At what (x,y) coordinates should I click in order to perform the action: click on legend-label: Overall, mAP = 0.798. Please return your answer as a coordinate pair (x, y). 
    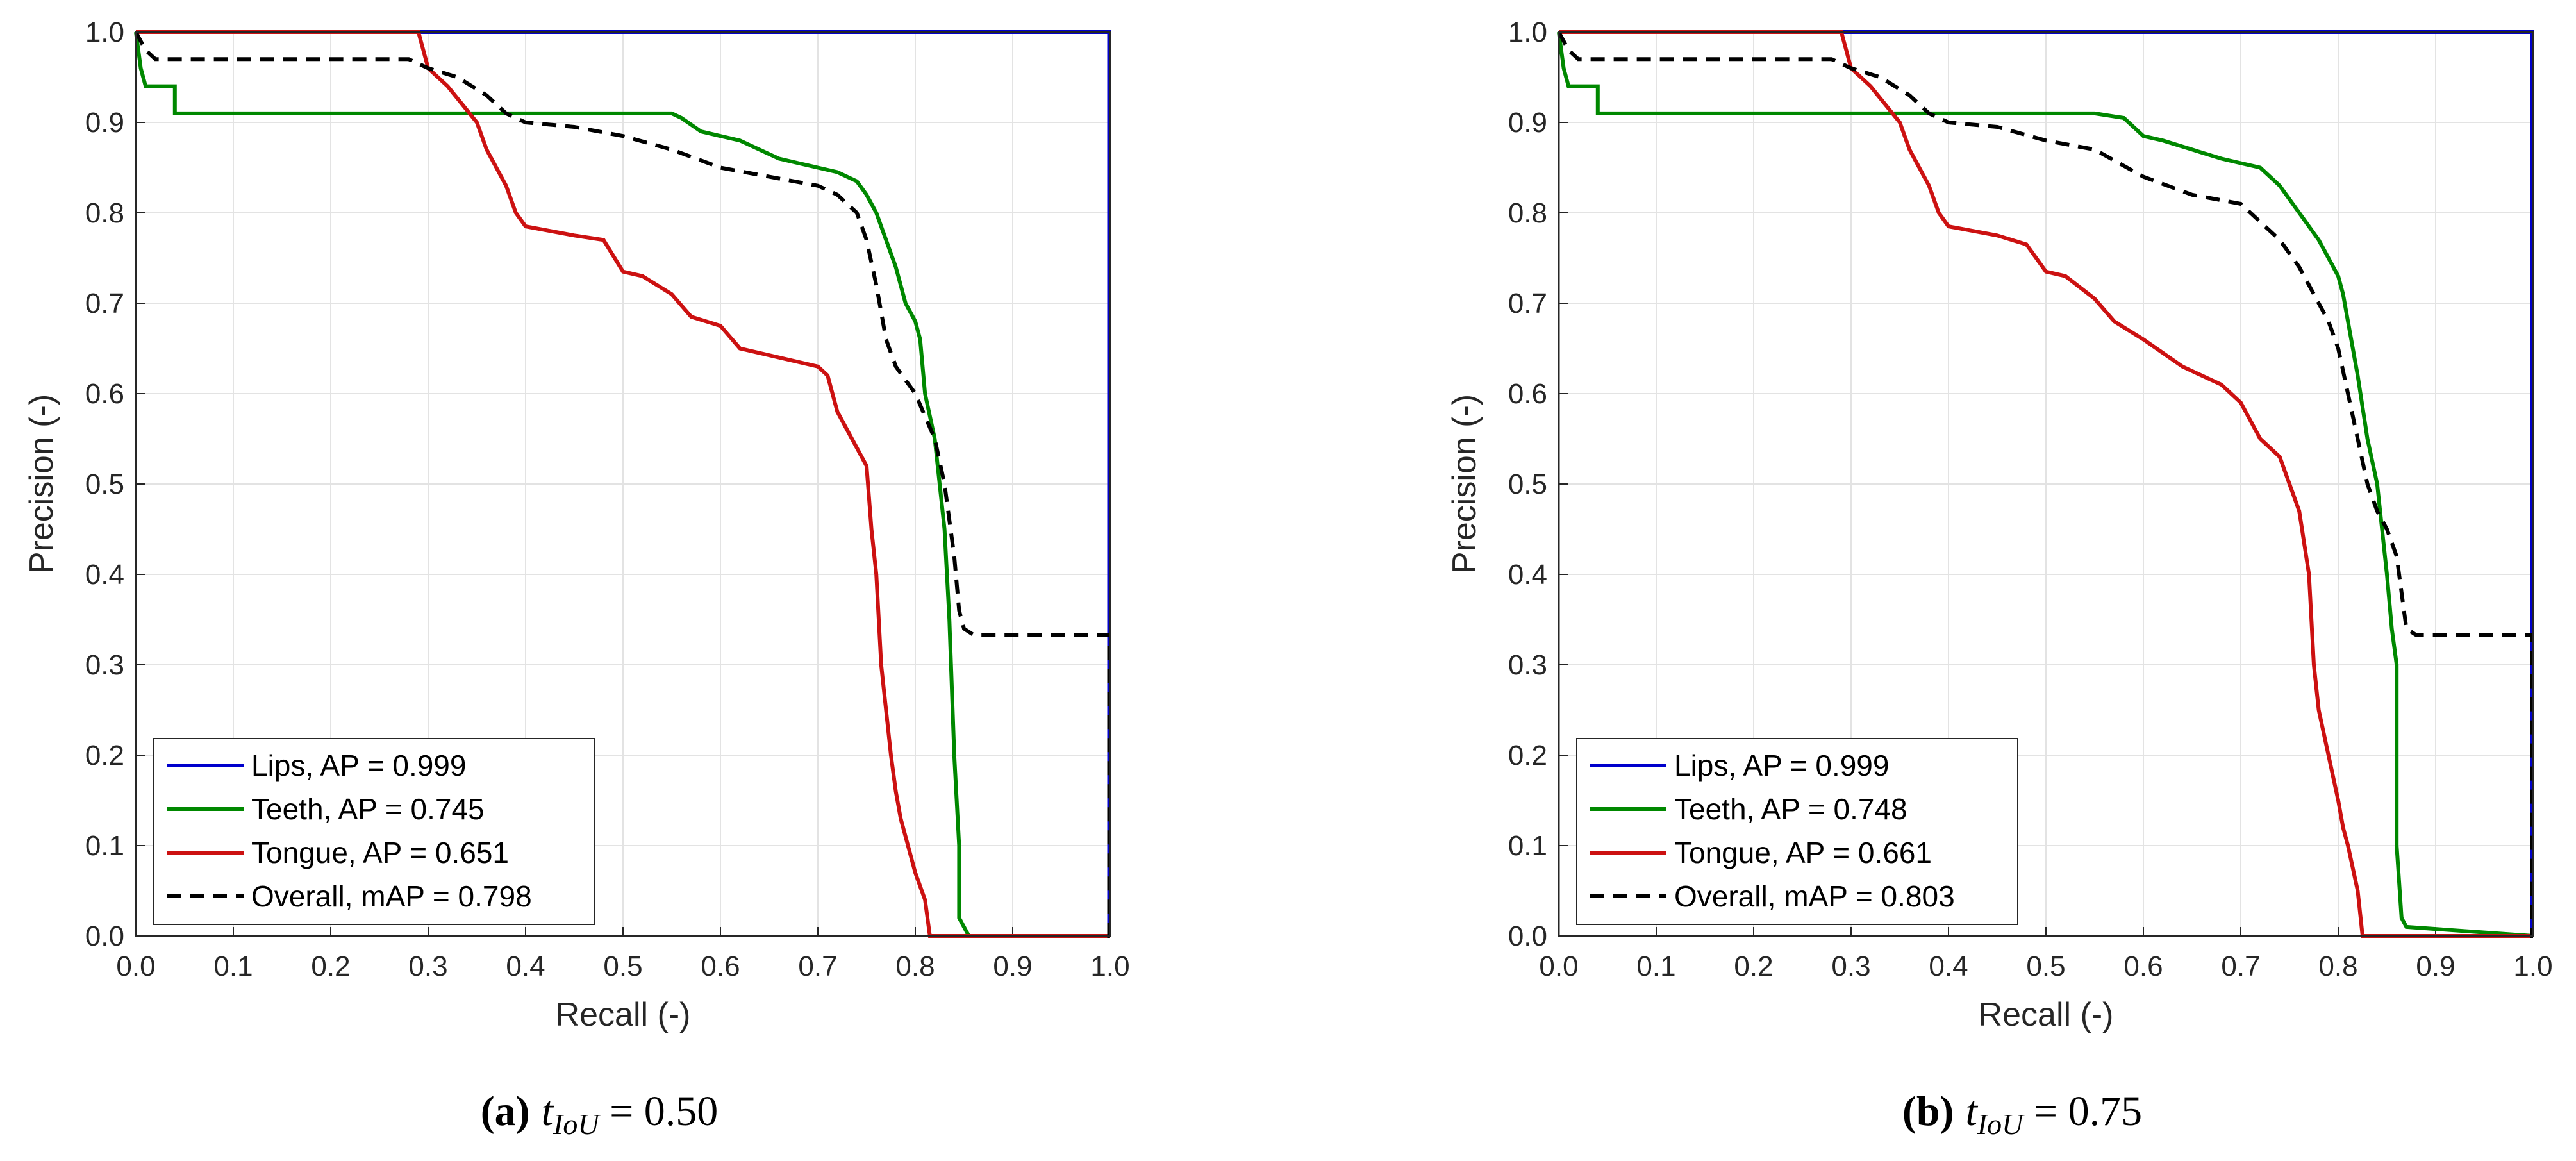
    Looking at the image, I should click on (391, 897).